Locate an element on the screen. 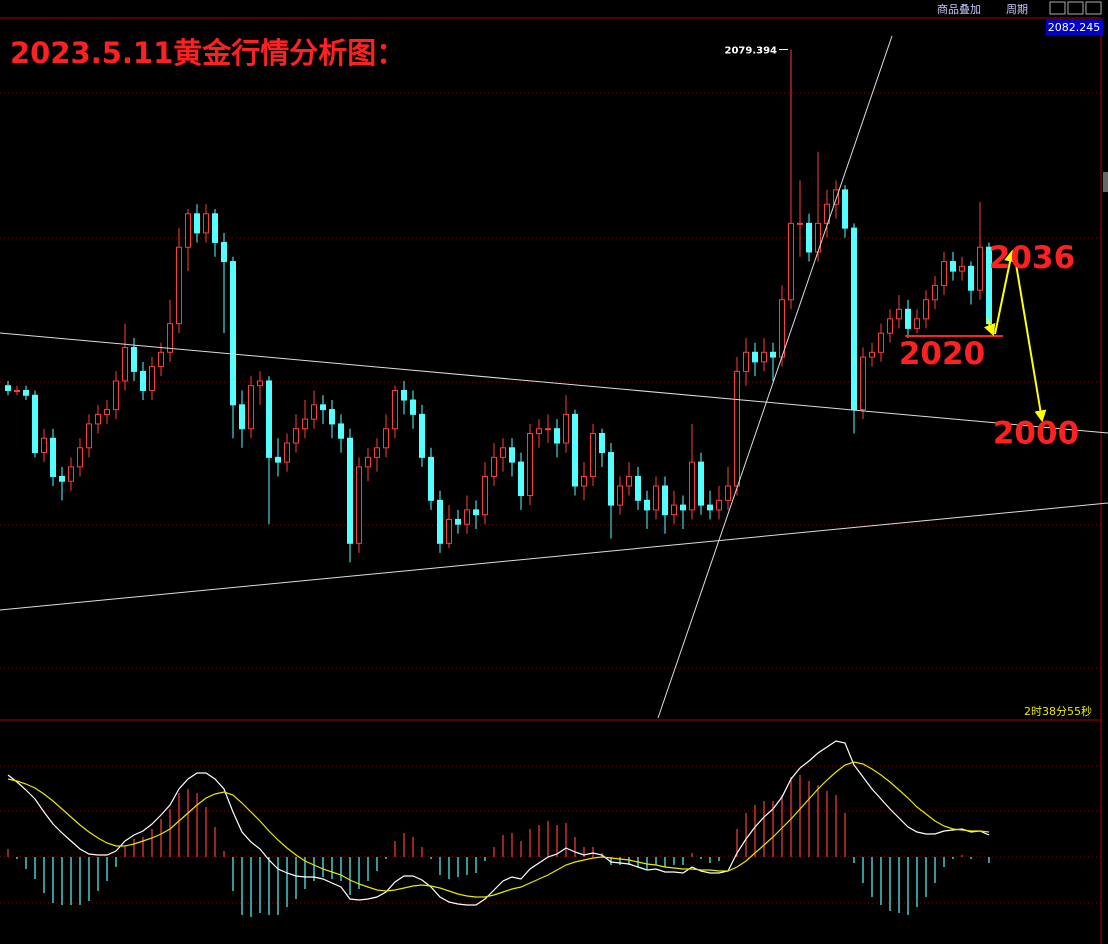  button-max is located at coordinates (1093, 8).